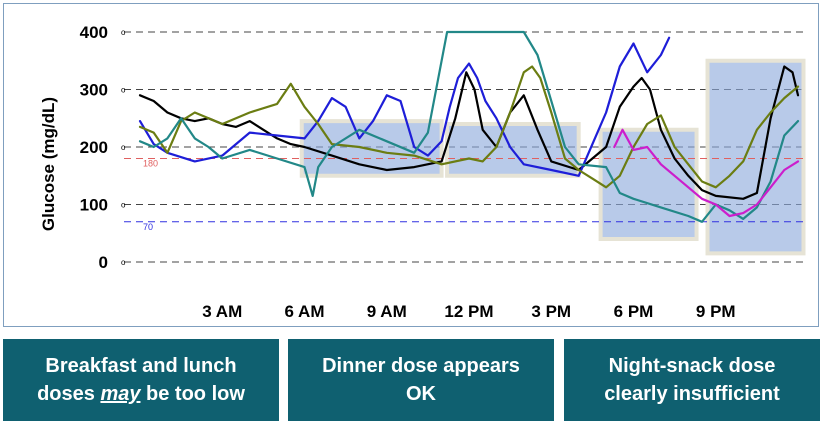  What do you see at coordinates (692, 394) in the screenshot?
I see `caption-right-line2: clearly insufficient` at bounding box center [692, 394].